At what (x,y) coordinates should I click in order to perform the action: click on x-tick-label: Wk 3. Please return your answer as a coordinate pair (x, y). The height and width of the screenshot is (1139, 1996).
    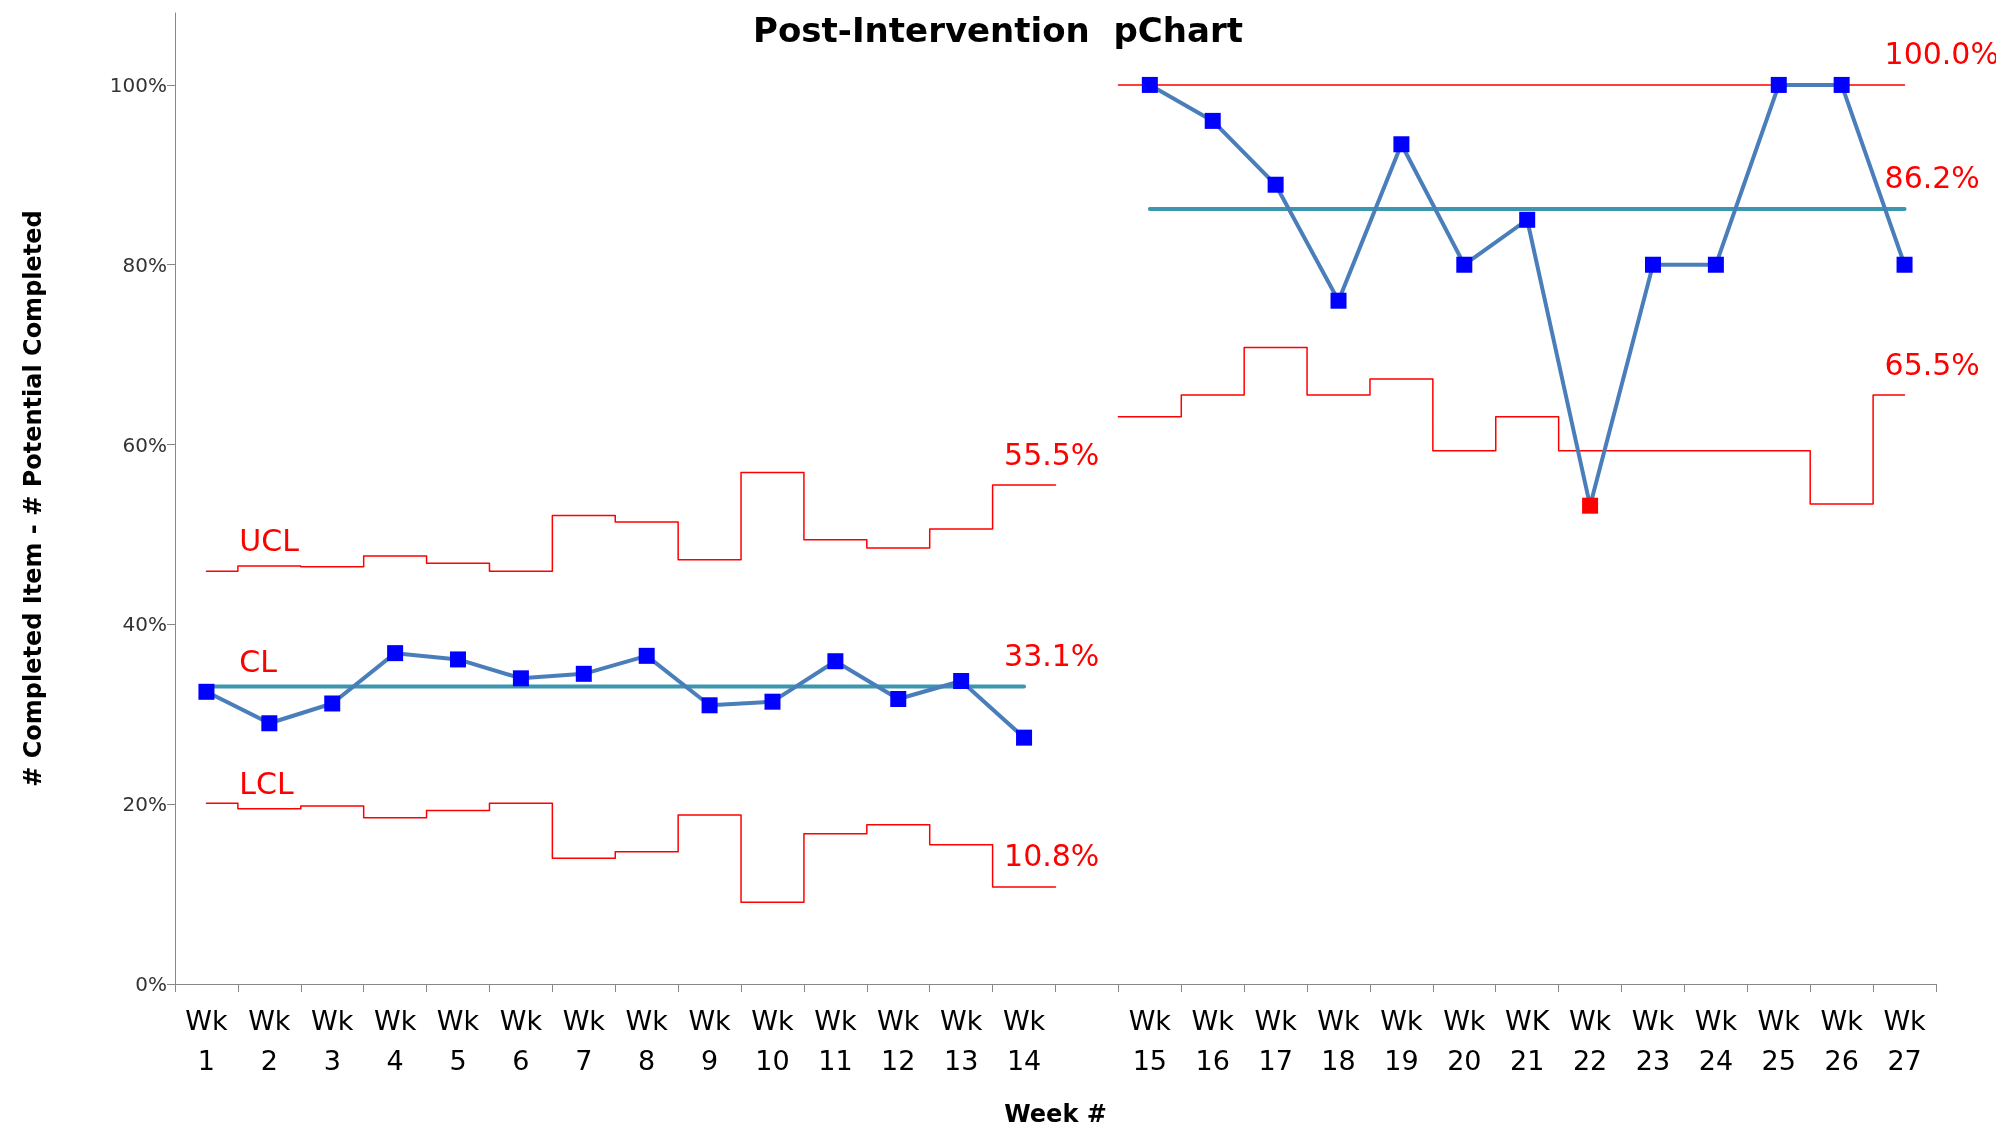
    Looking at the image, I should click on (332, 1040).